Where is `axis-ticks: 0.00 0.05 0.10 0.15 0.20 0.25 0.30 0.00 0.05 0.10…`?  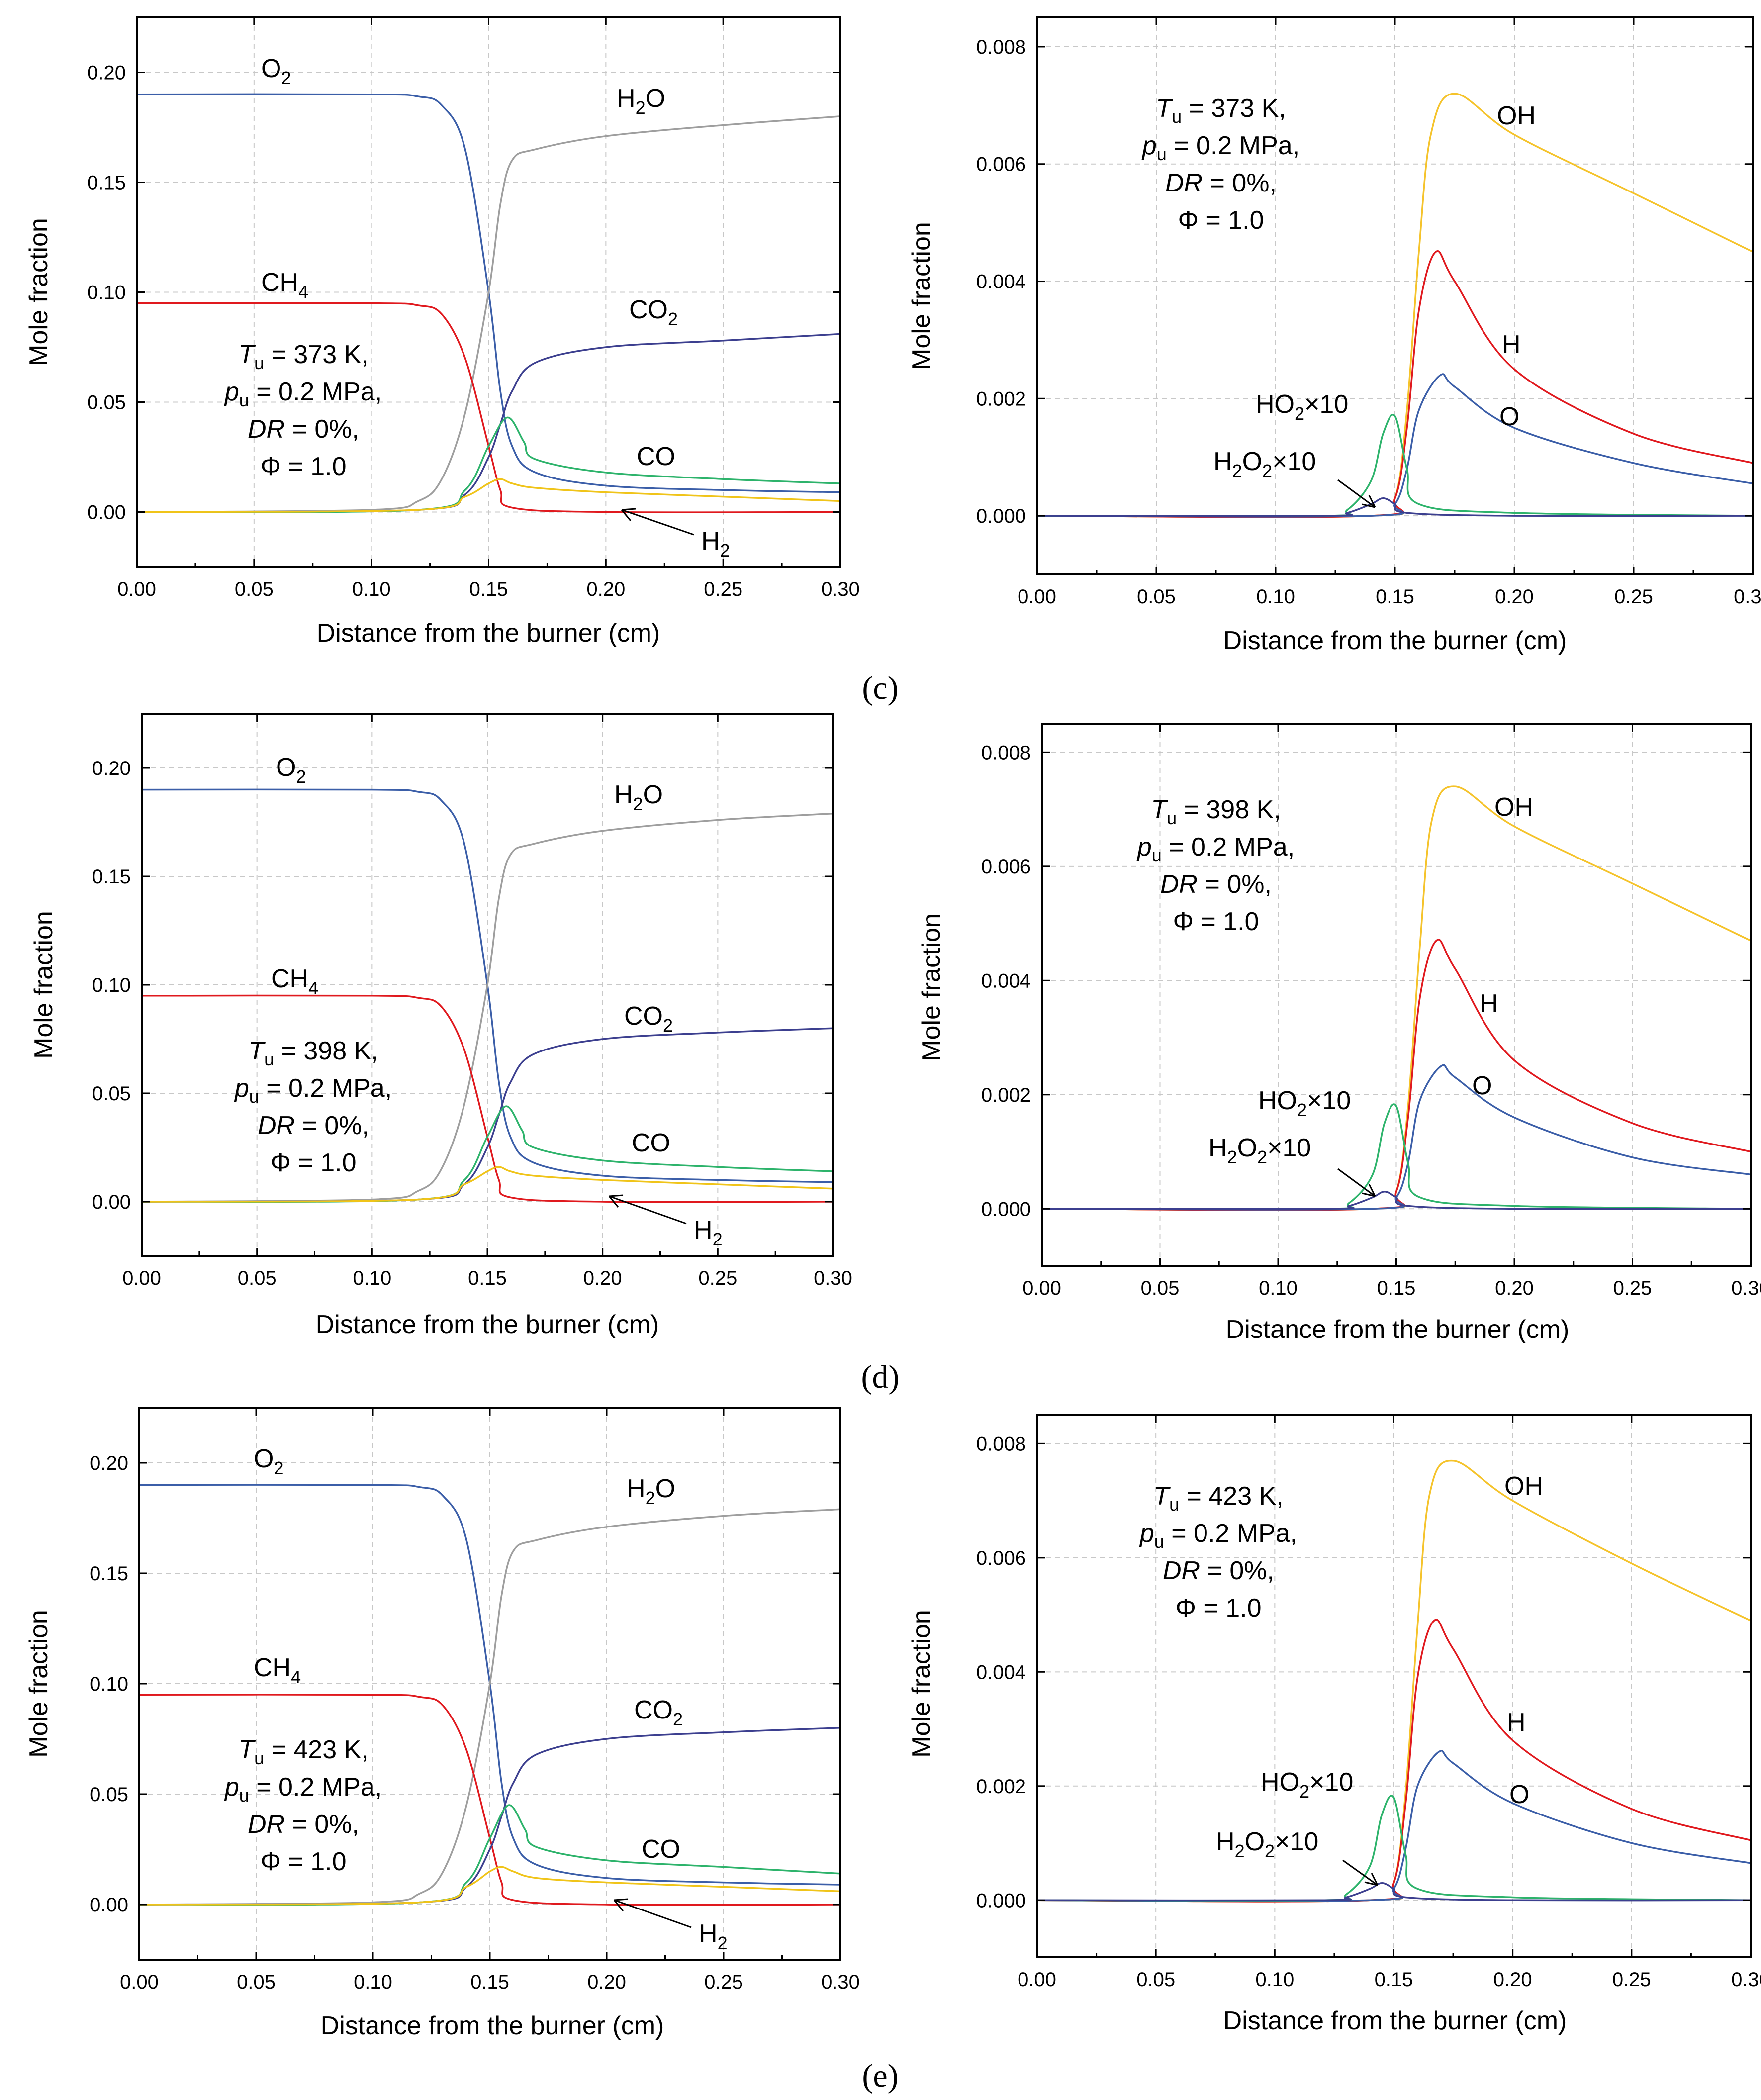 axis-ticks: 0.00 0.05 0.10 0.15 0.20 0.25 0.30 0.00 0.05 0.10… is located at coordinates (473, 308).